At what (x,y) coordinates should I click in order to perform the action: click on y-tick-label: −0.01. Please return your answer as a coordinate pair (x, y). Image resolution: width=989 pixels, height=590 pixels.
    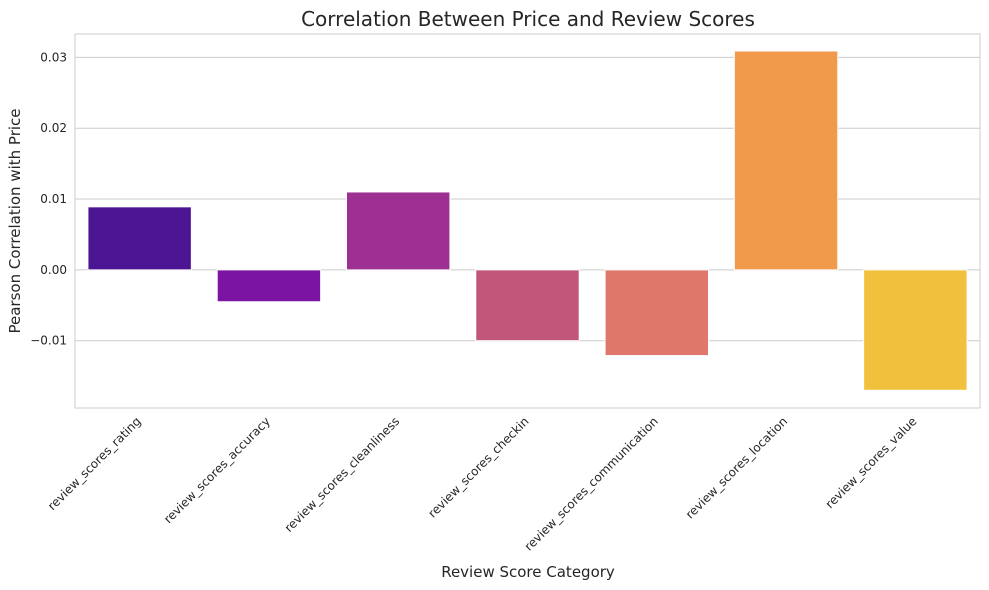
    Looking at the image, I should click on (48, 341).